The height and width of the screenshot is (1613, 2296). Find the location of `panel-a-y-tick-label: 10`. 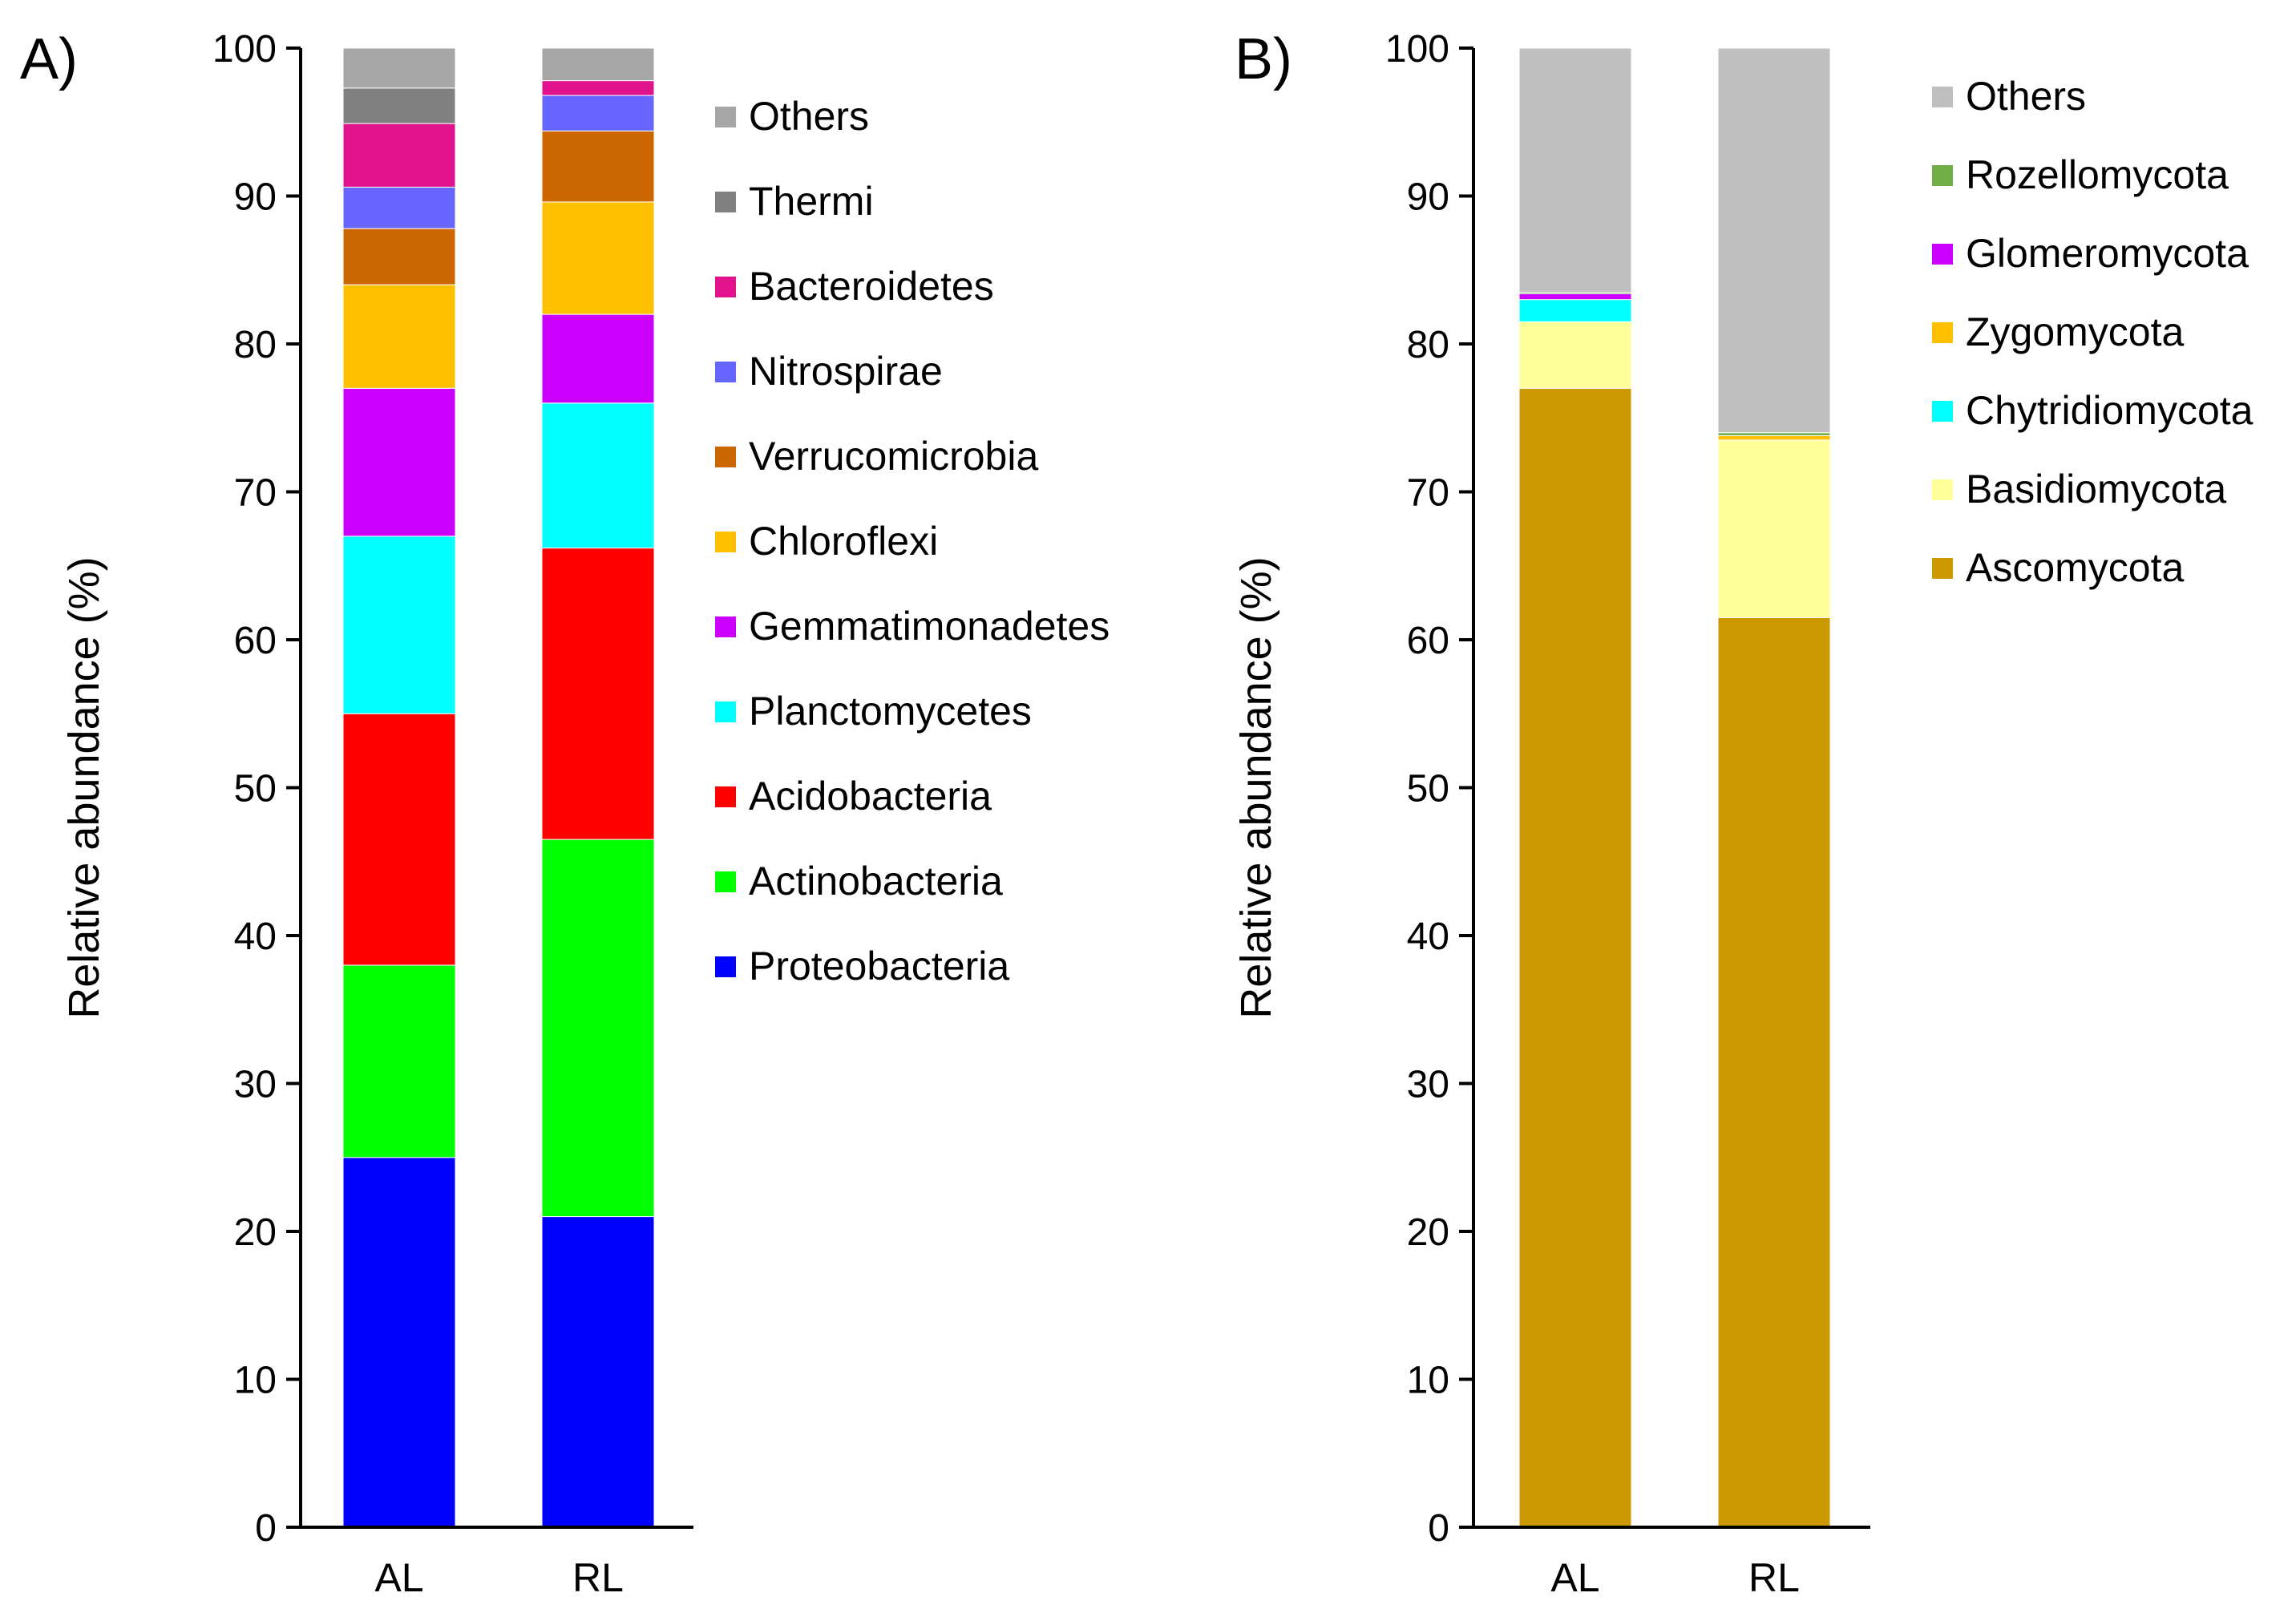

panel-a-y-tick-label: 10 is located at coordinates (255, 1381).